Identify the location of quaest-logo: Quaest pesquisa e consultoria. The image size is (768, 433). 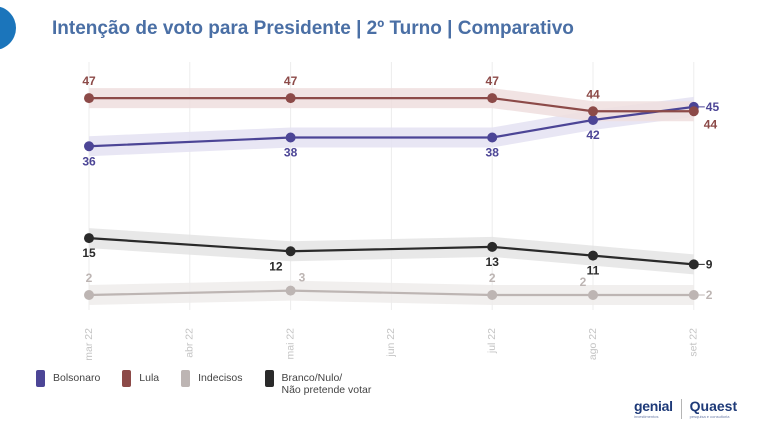
(713, 408).